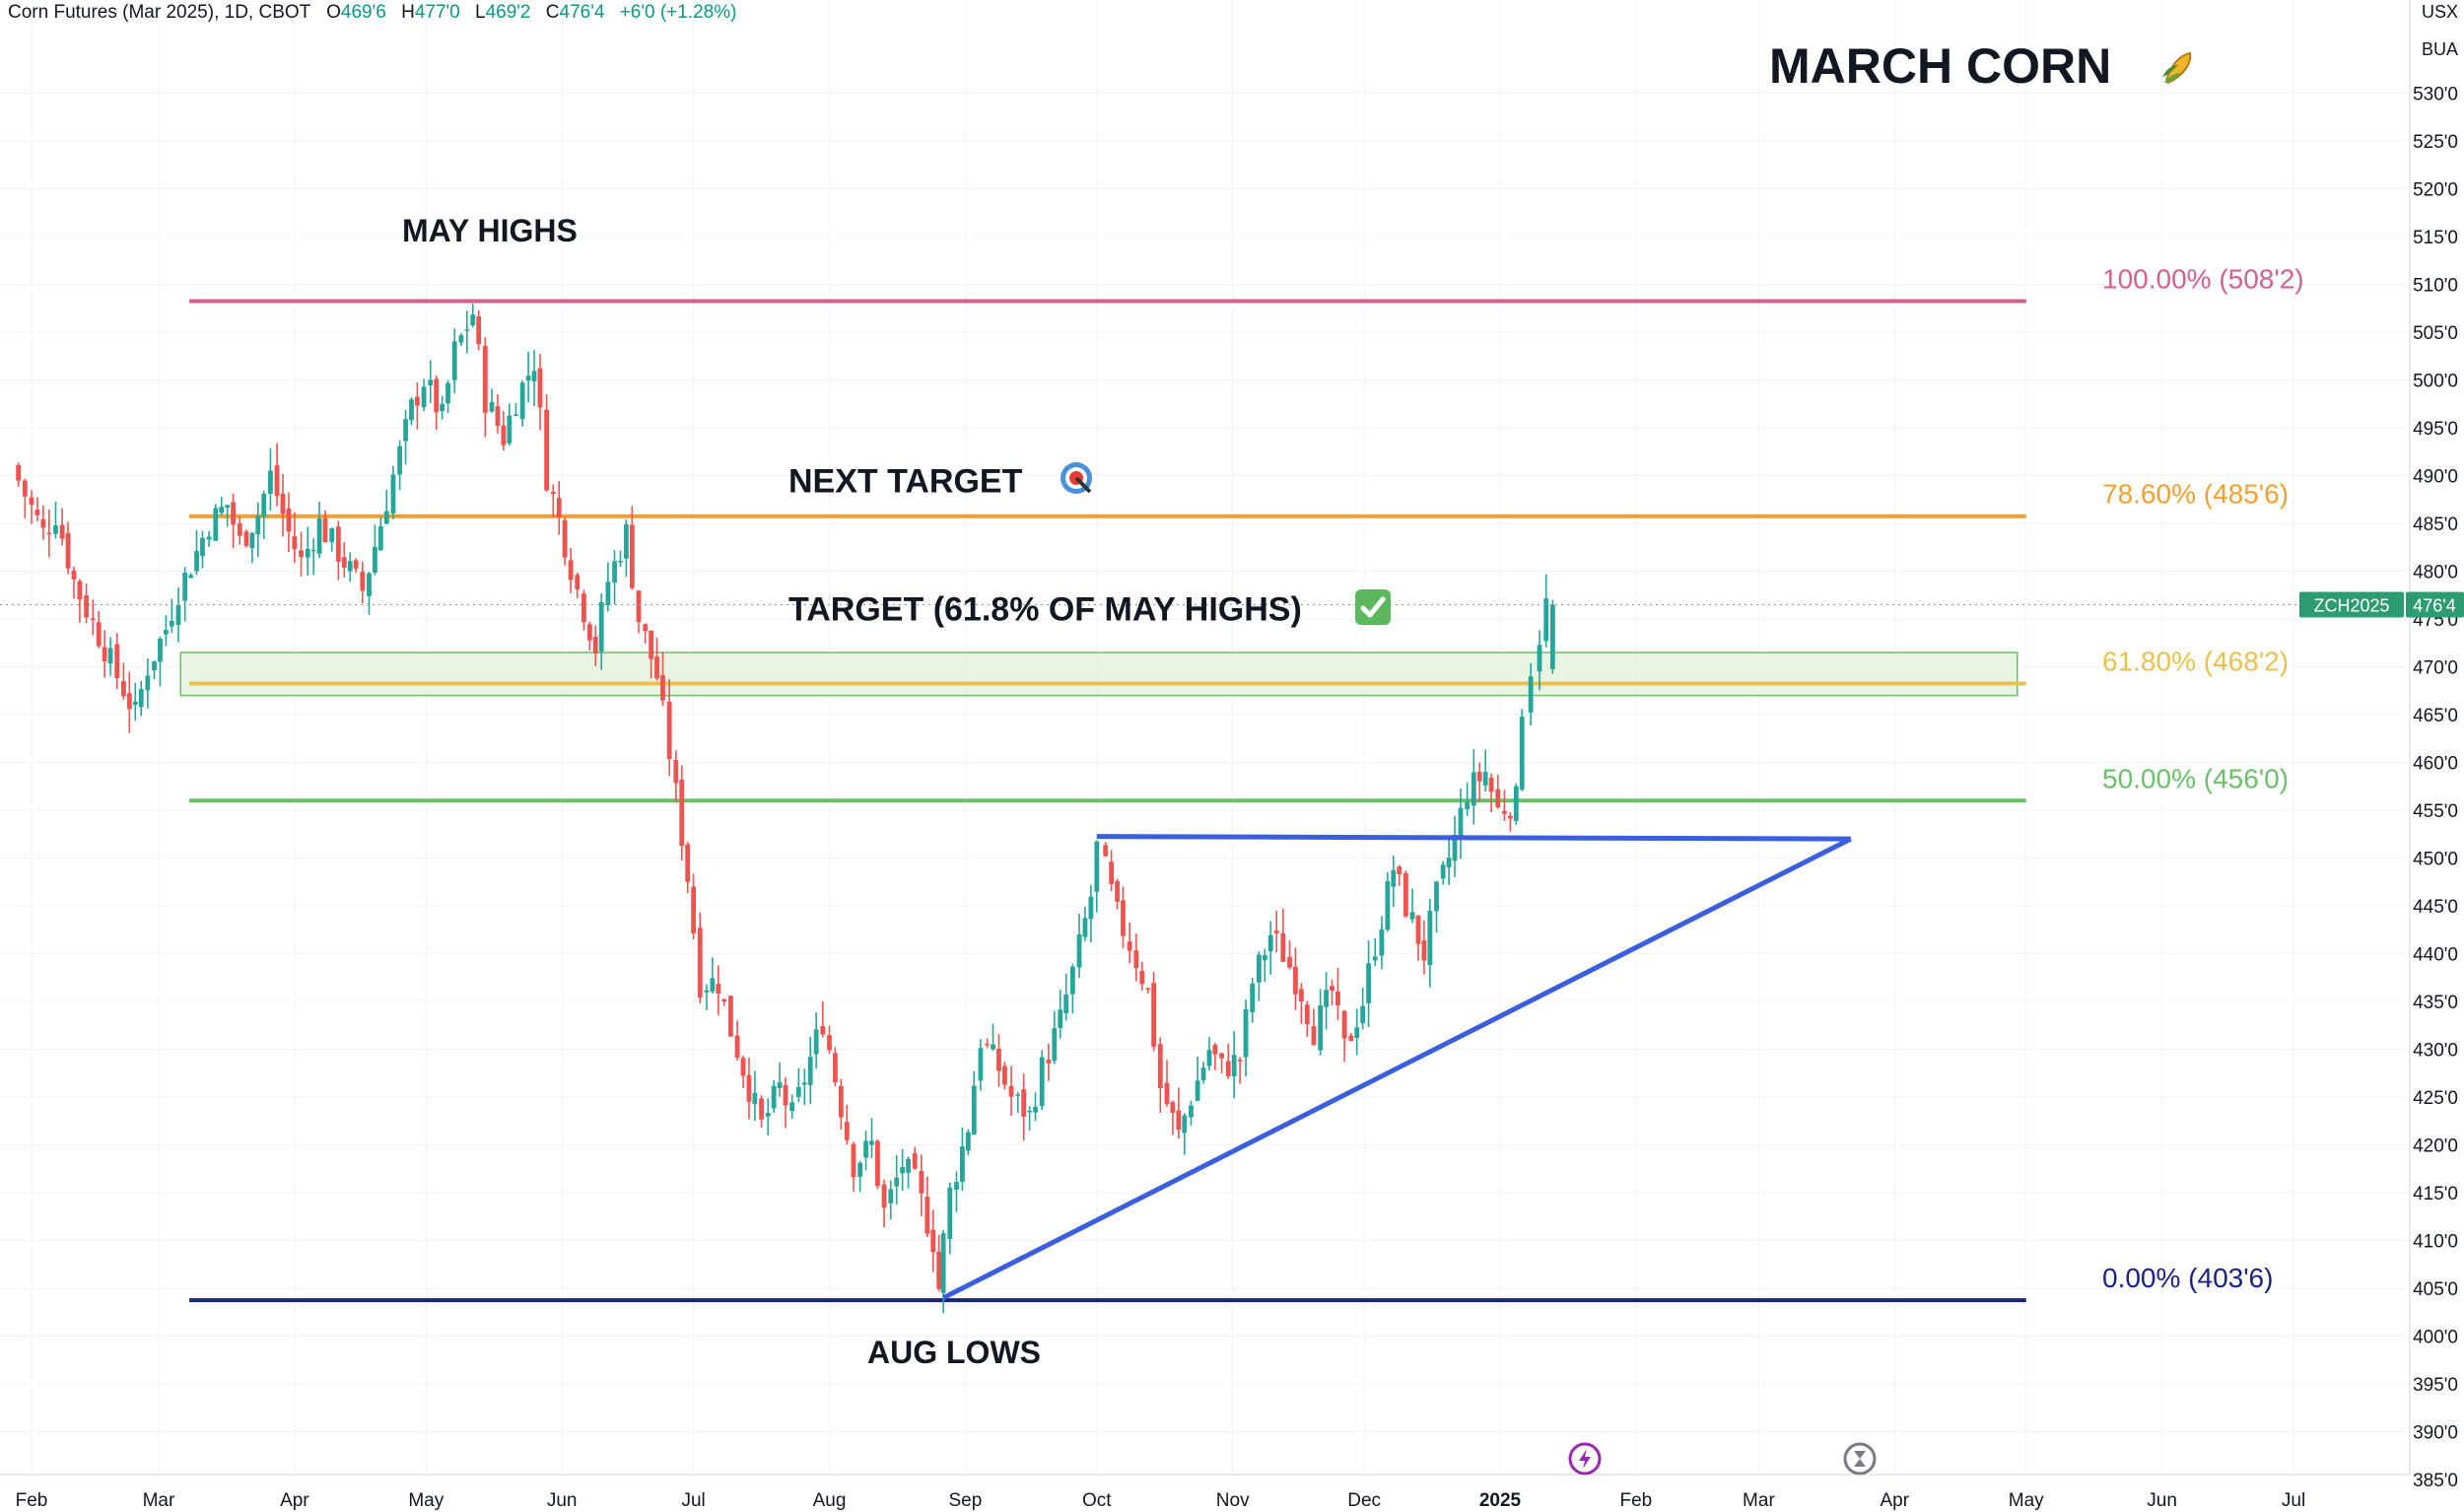 The width and height of the screenshot is (2464, 1512). Describe the element at coordinates (2435, 908) in the screenshot. I see `y-tick-label: 445'0` at that location.